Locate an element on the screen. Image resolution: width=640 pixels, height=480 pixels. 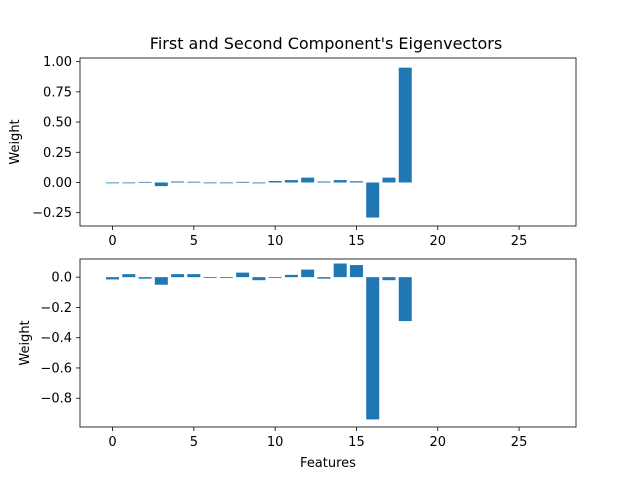
y-tick-label: −0.4 is located at coordinates (56, 338).